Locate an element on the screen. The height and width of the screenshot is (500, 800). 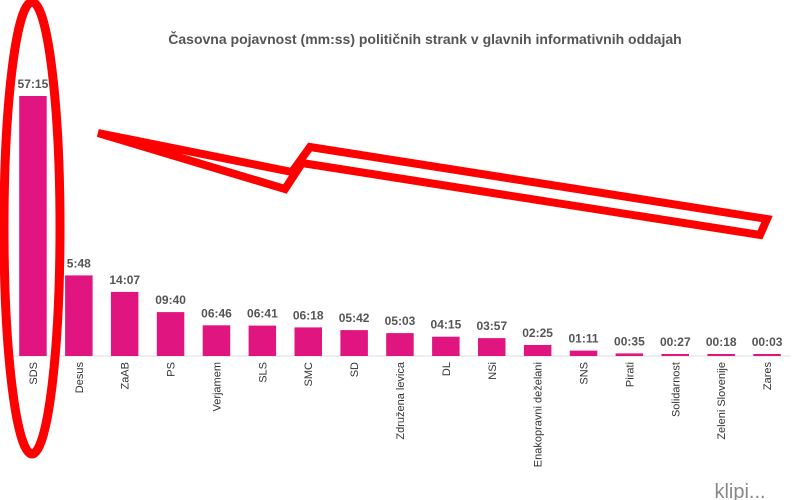
bar-ps is located at coordinates (170, 334).